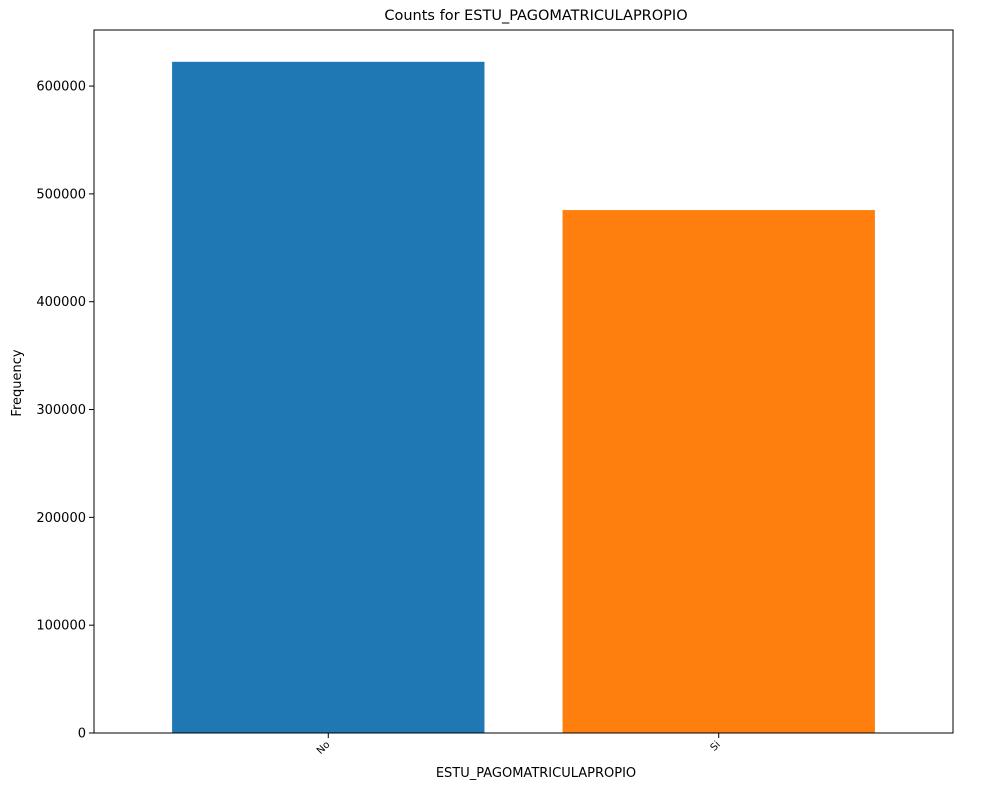 The height and width of the screenshot is (790, 989). What do you see at coordinates (61, 87) in the screenshot?
I see `y-tick-label: 600000` at bounding box center [61, 87].